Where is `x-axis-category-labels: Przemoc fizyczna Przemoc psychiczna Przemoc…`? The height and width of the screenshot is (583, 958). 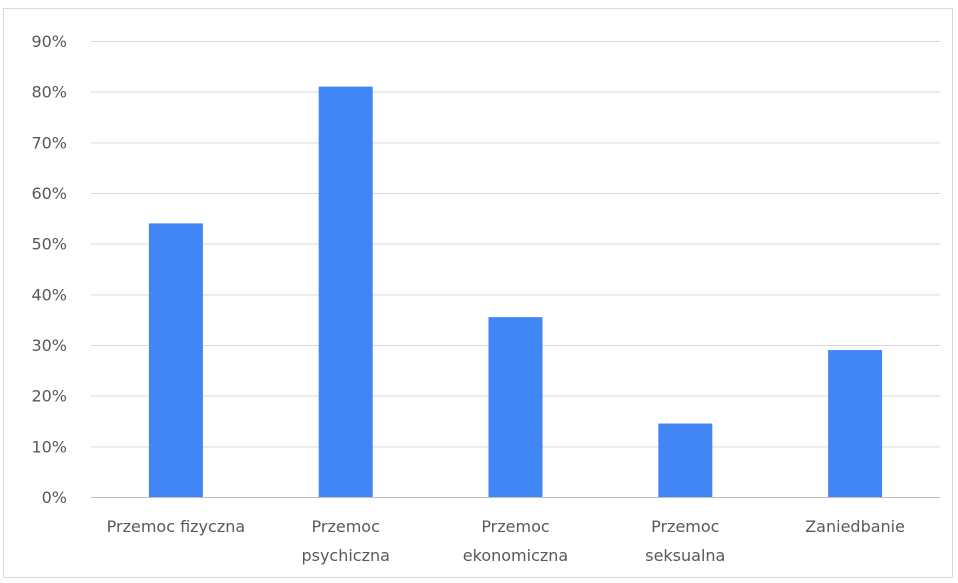 x-axis-category-labels: Przemoc fizyczna Przemoc psychiczna Przemoc… is located at coordinates (506, 541).